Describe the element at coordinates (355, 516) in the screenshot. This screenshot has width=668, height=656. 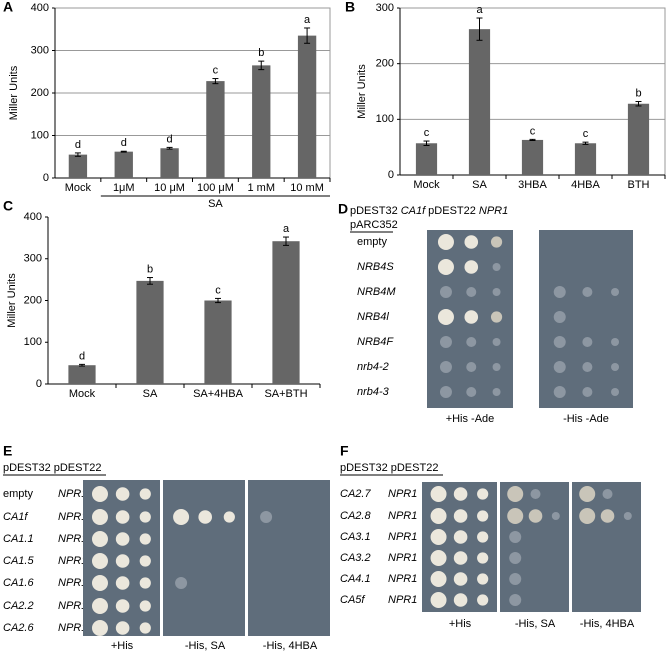
I see `bait-label: CA2.8` at that location.